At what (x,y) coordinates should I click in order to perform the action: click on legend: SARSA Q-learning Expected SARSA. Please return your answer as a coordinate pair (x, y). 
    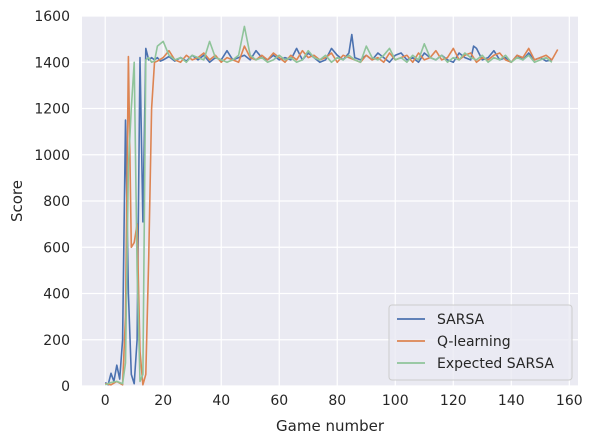
    Looking at the image, I should click on (480, 342).